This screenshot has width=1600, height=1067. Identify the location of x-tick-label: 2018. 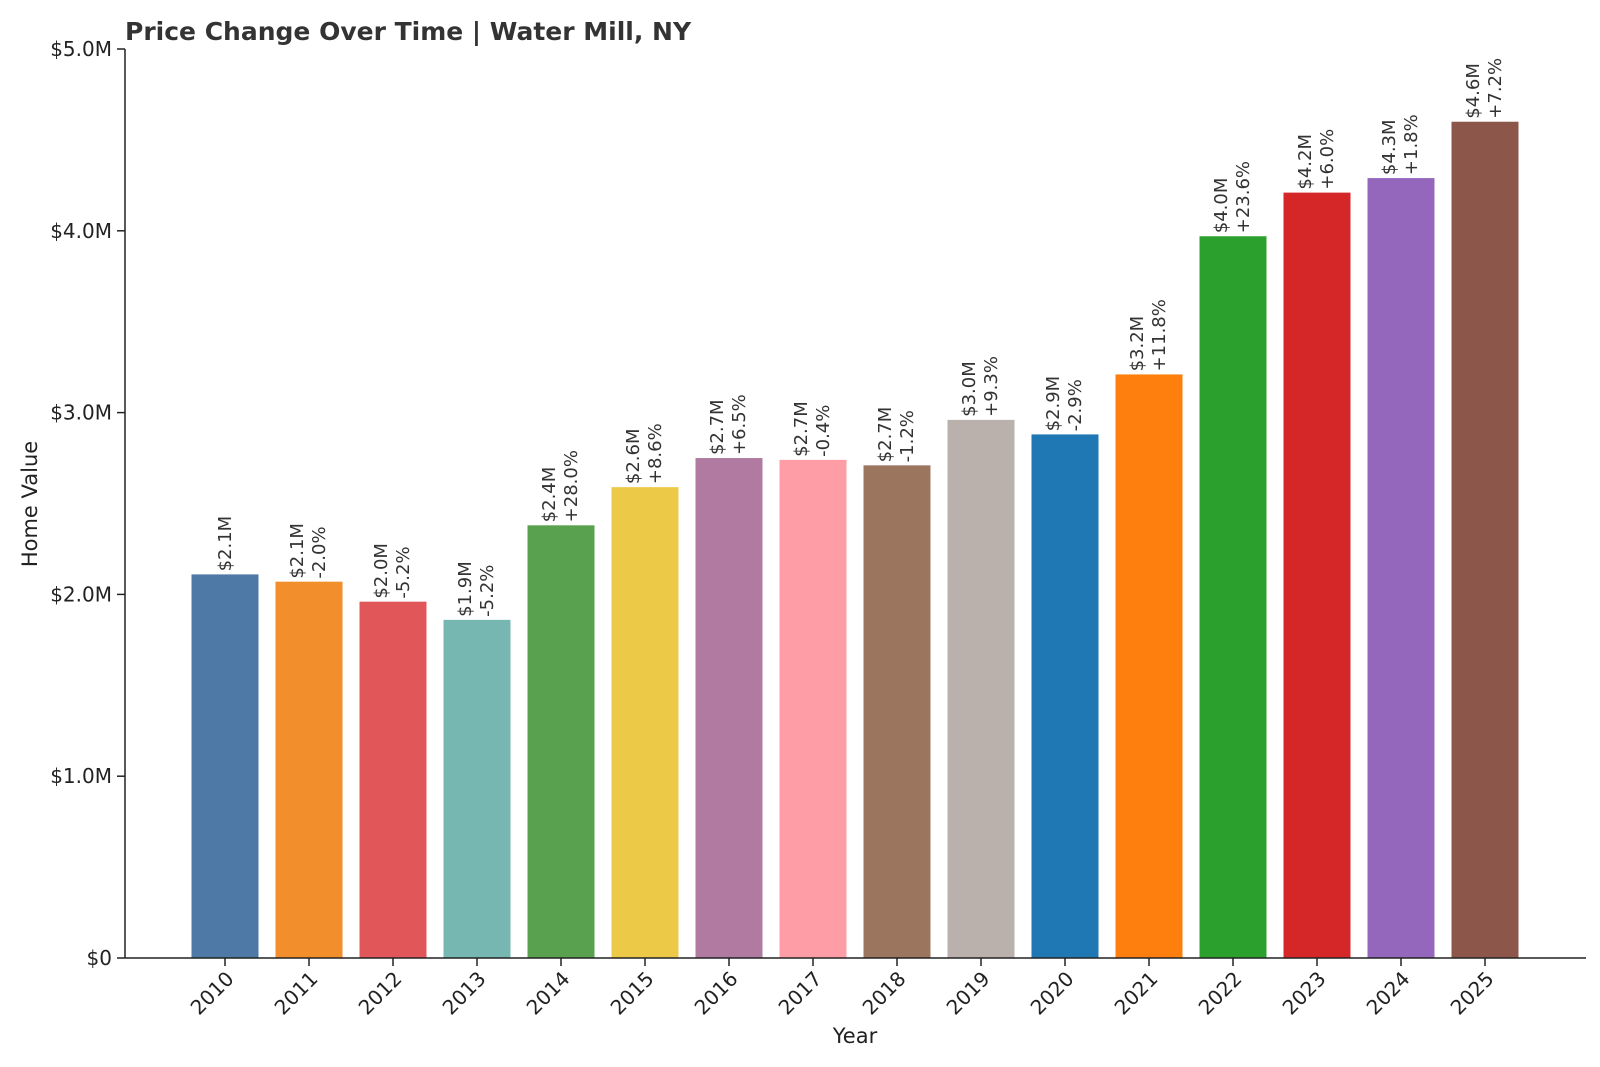
(884, 993).